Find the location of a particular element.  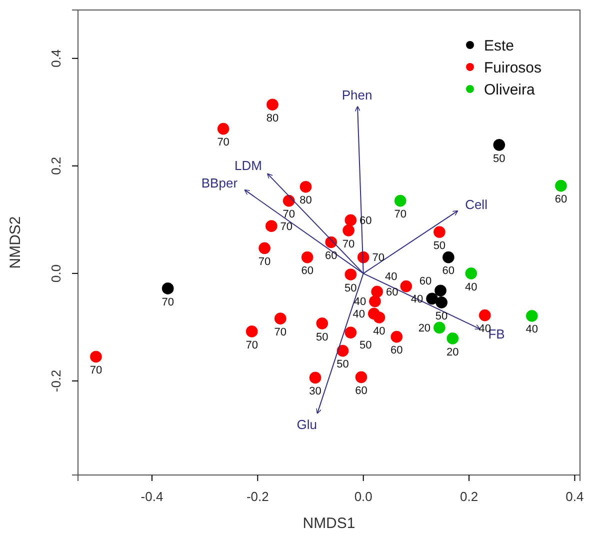

y-axis-title: NMDS2 is located at coordinates (15, 242).